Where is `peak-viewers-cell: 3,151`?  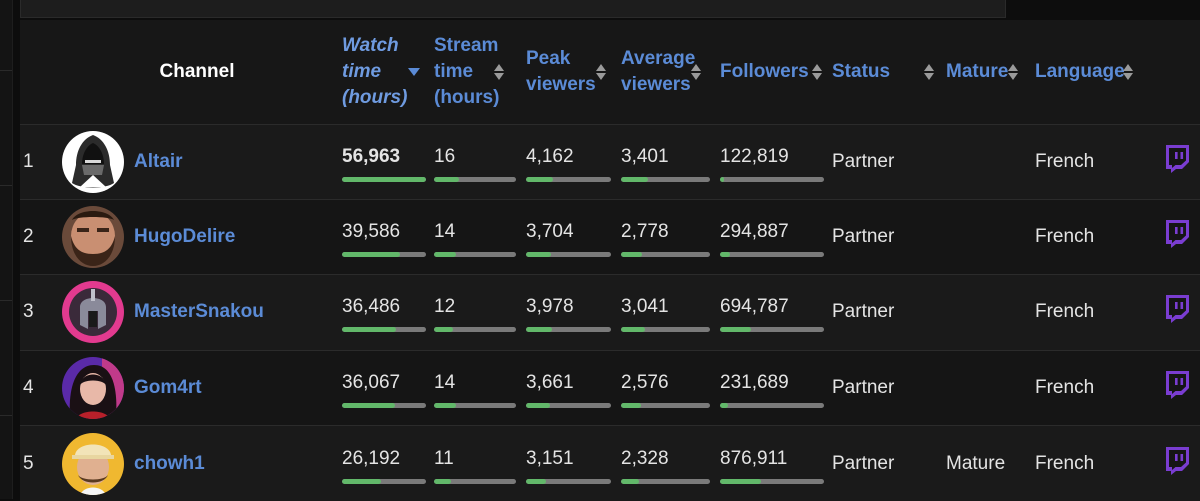
peak-viewers-cell: 3,151 is located at coordinates (573, 463).